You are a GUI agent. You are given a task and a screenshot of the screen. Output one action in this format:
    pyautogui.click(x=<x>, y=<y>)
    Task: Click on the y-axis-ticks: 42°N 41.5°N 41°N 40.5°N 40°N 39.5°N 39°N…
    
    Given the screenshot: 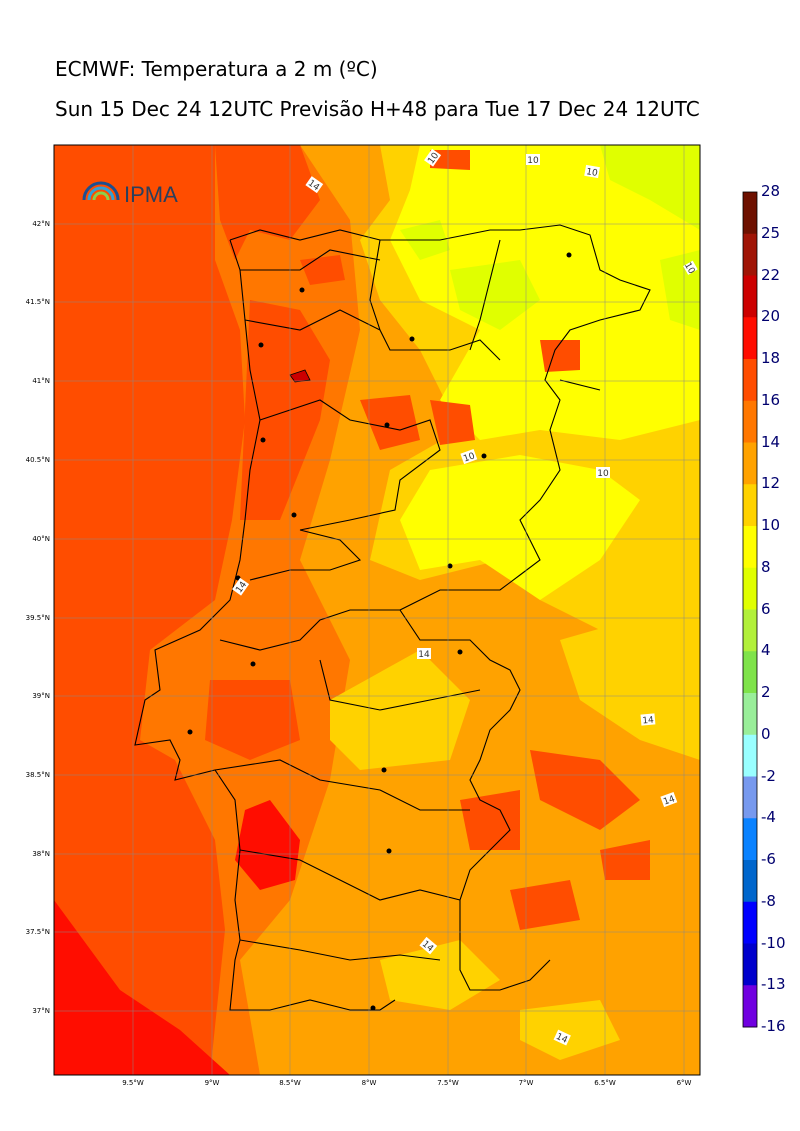 What is the action you would take?
    pyautogui.click(x=38, y=617)
    